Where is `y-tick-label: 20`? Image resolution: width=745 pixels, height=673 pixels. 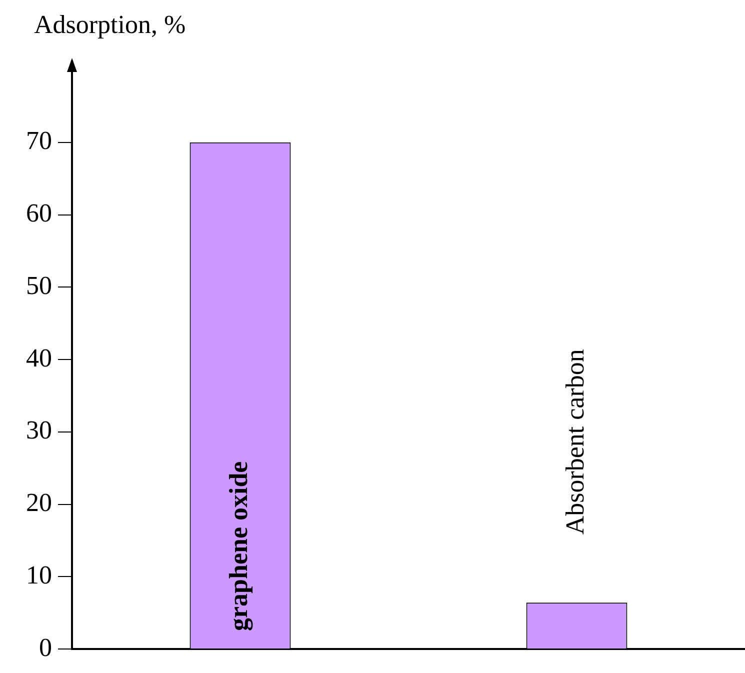 y-tick-label: 20 is located at coordinates (39, 503).